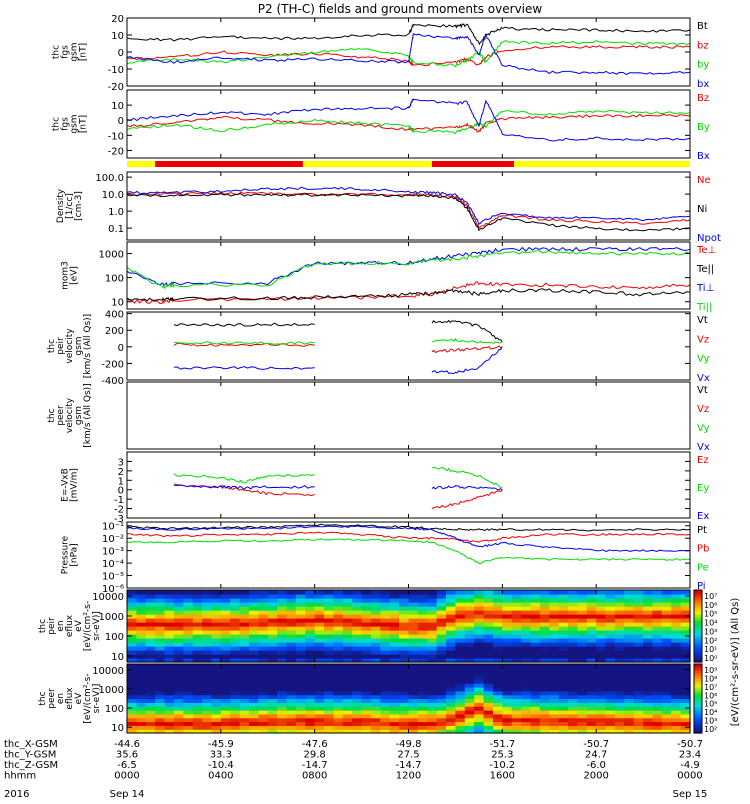  I want to click on y-axis-label: eV, so click(79, 625).